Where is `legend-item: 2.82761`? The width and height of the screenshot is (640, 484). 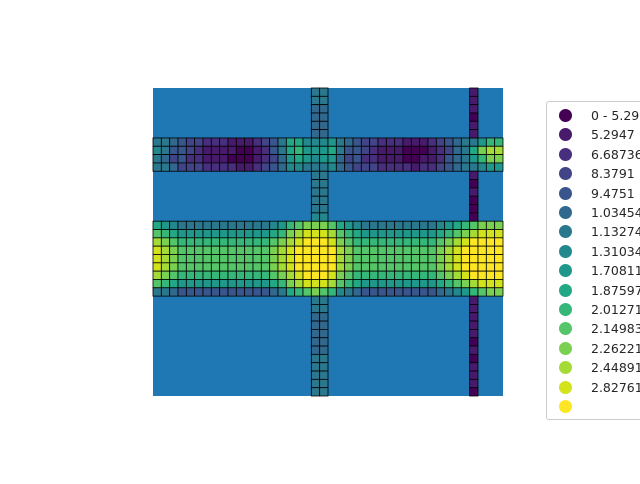 legend-item: 2.82761 is located at coordinates (593, 388).